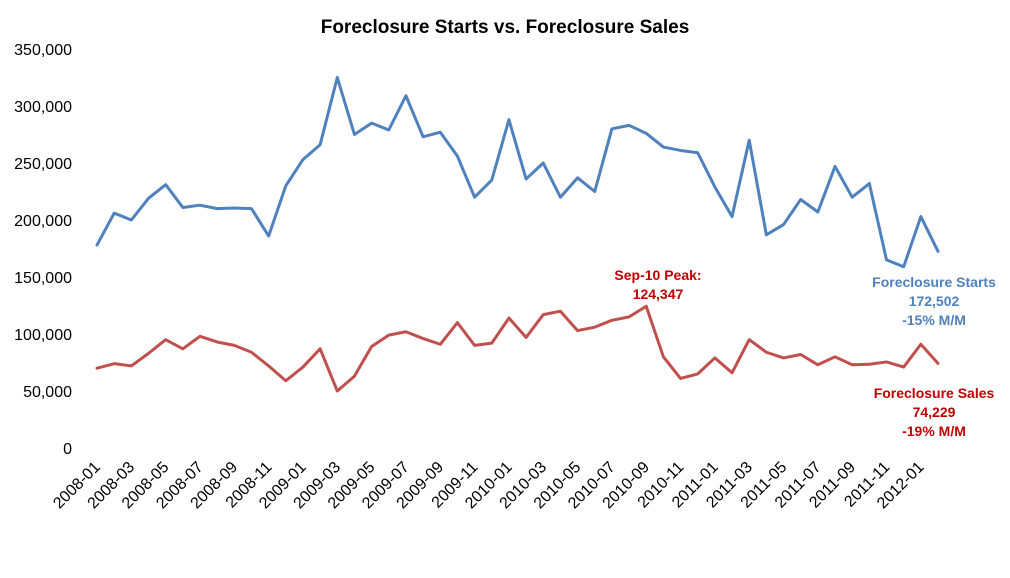 The image size is (1010, 578). What do you see at coordinates (517, 348) in the screenshot?
I see `series-line-foreclosure-sales` at bounding box center [517, 348].